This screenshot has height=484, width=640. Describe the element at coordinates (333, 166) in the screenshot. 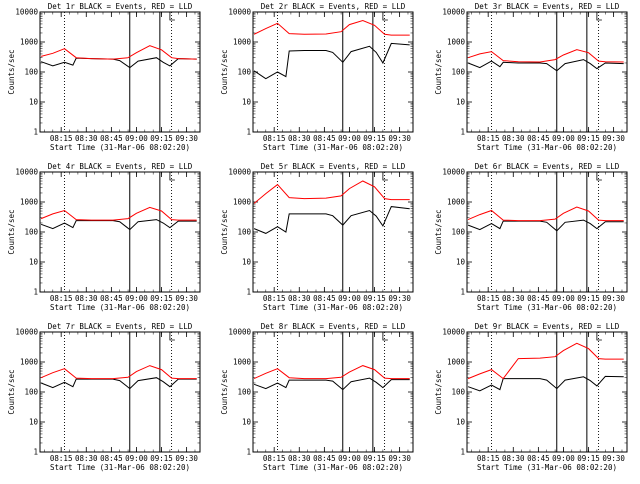

I see `panel-title: Det 5r BLACK = Events, RED = LLD` at that location.